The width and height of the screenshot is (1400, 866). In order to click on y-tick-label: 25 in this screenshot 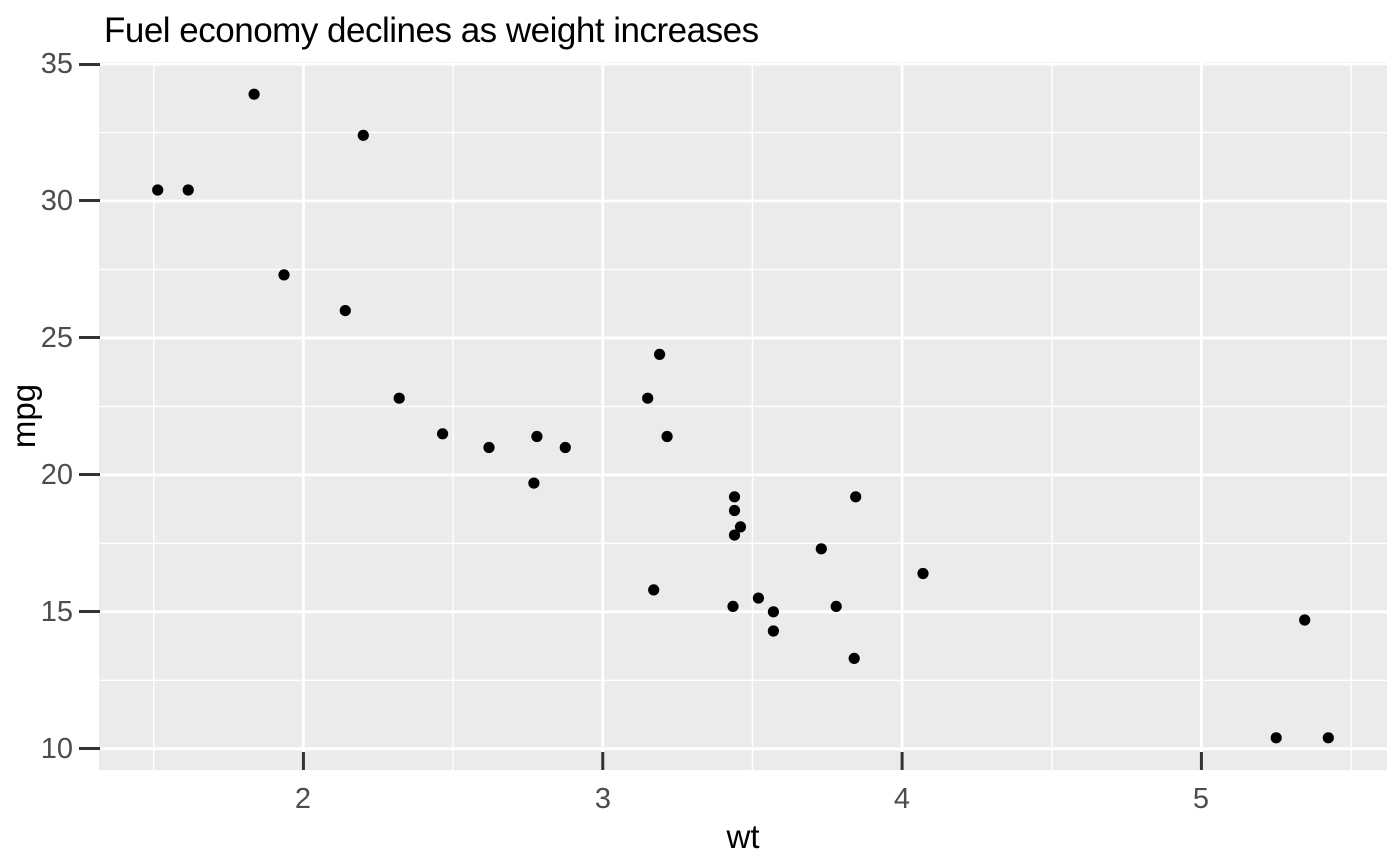, I will do `click(56, 338)`.